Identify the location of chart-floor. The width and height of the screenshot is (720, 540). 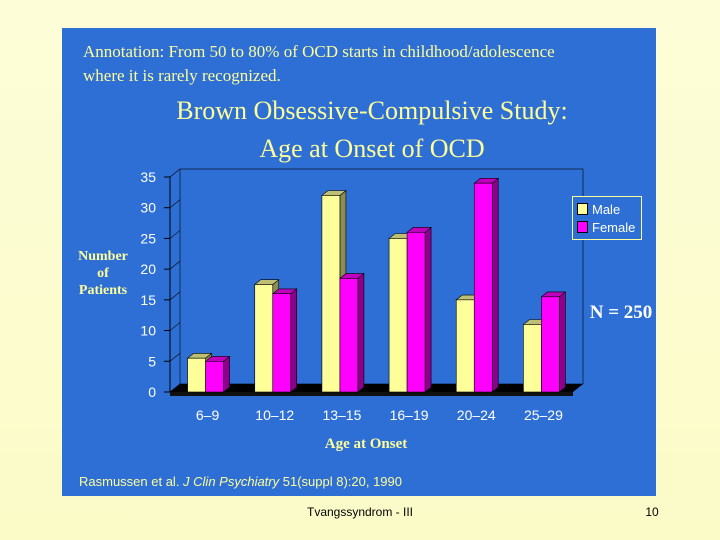
(376, 388).